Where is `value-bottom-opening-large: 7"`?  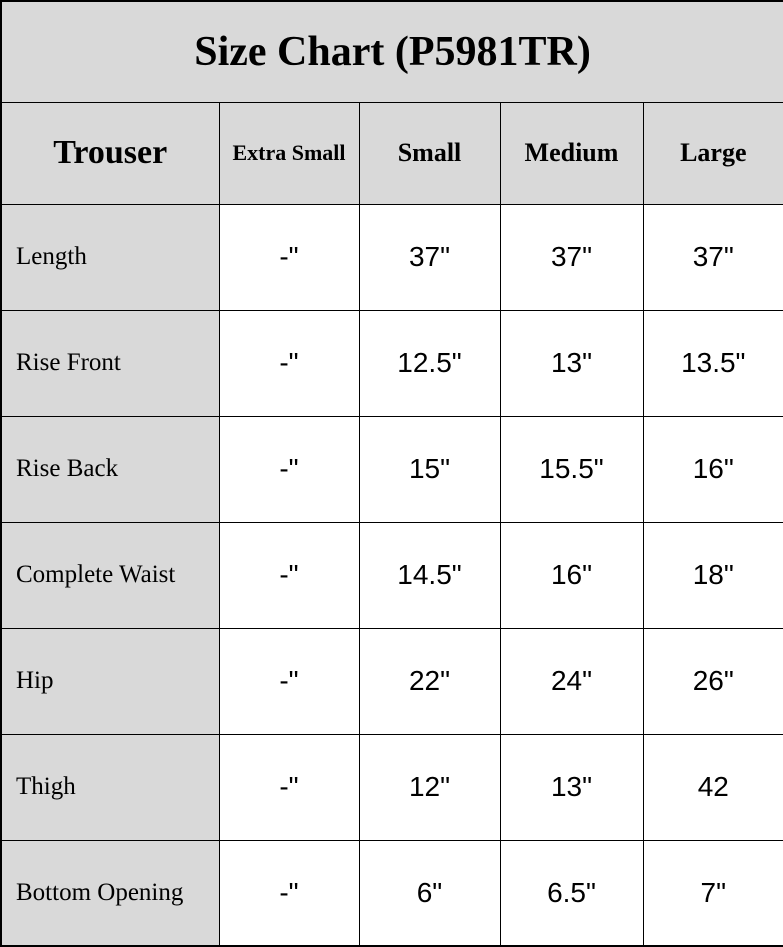 value-bottom-opening-large: 7" is located at coordinates (712, 893).